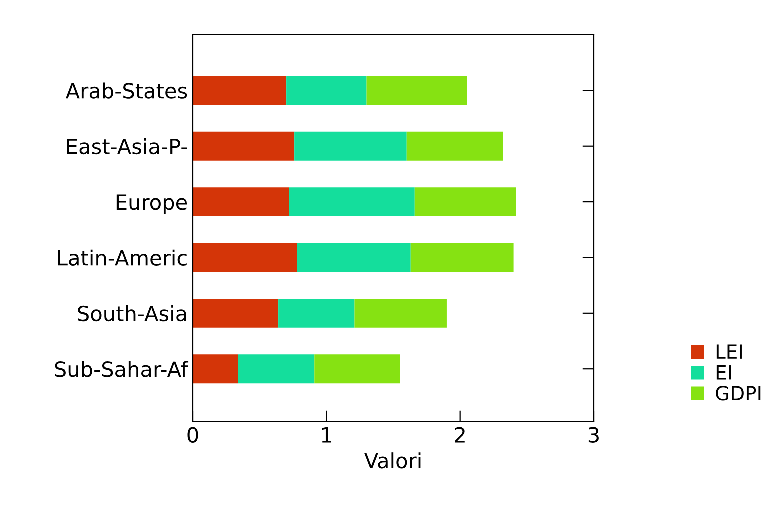  I want to click on x-axis-title: Valori, so click(392, 460).